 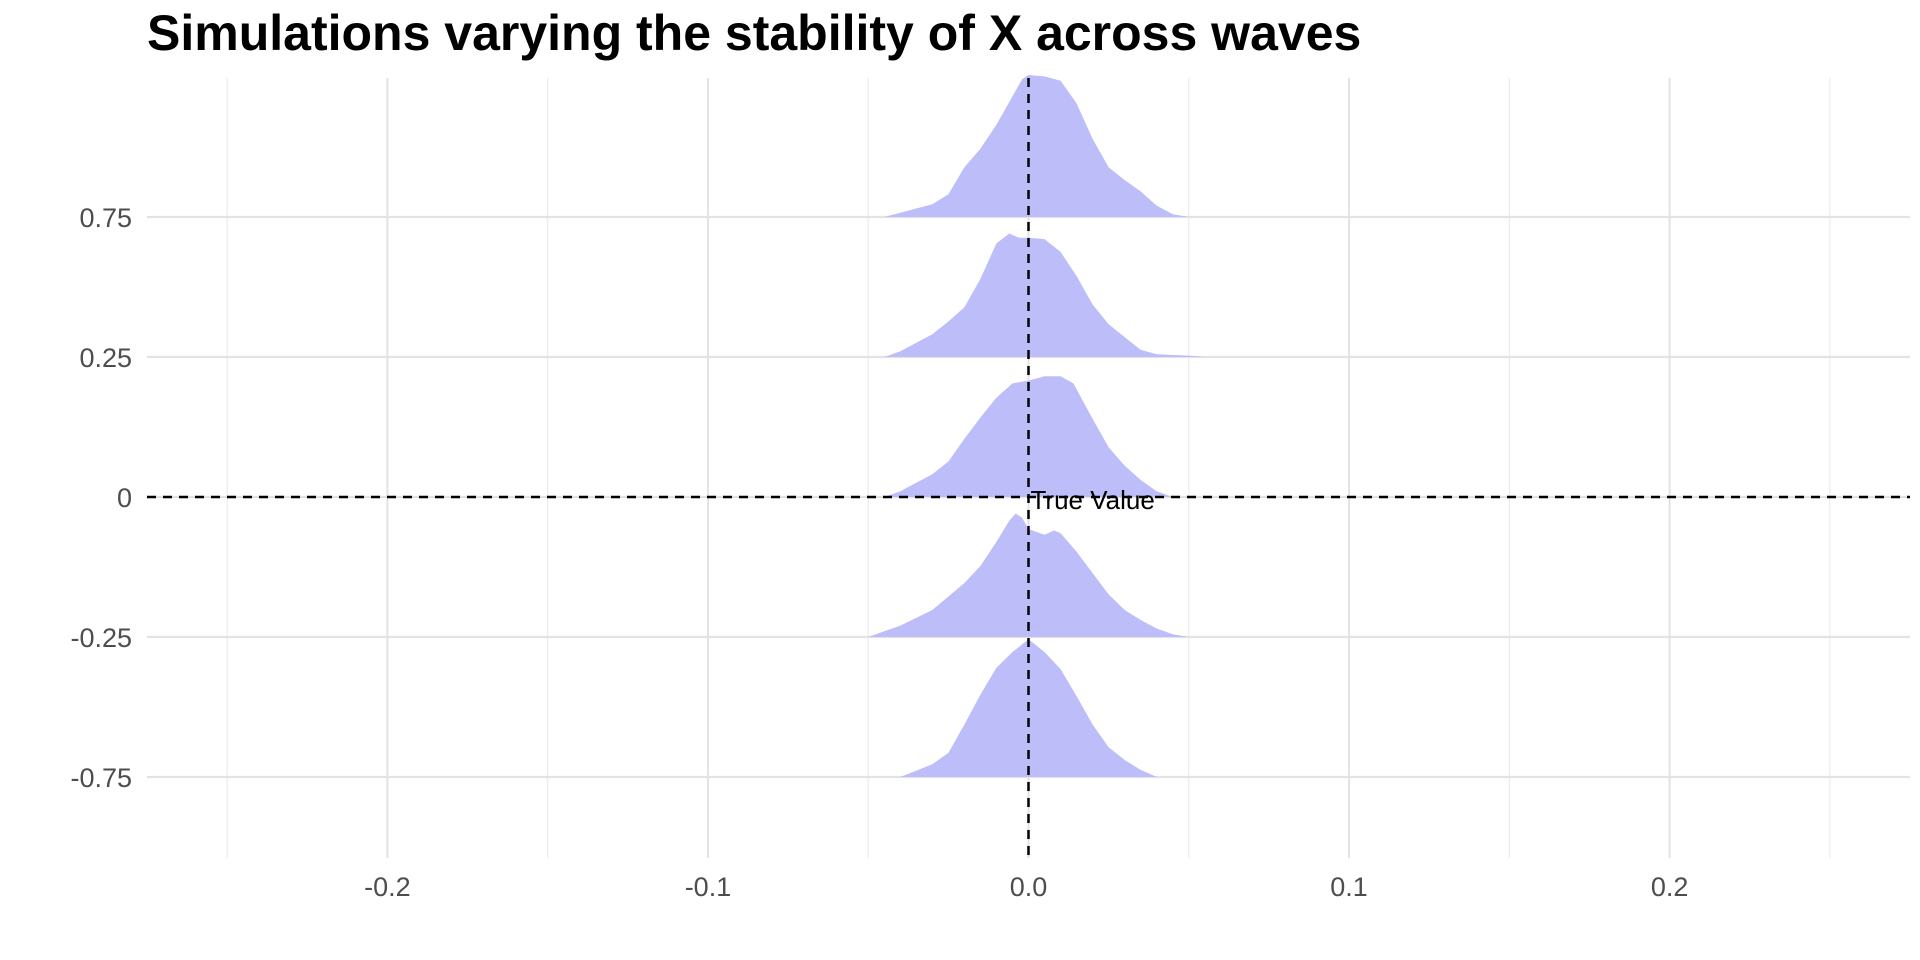 I want to click on y-tick-label: 0, so click(x=124, y=498).